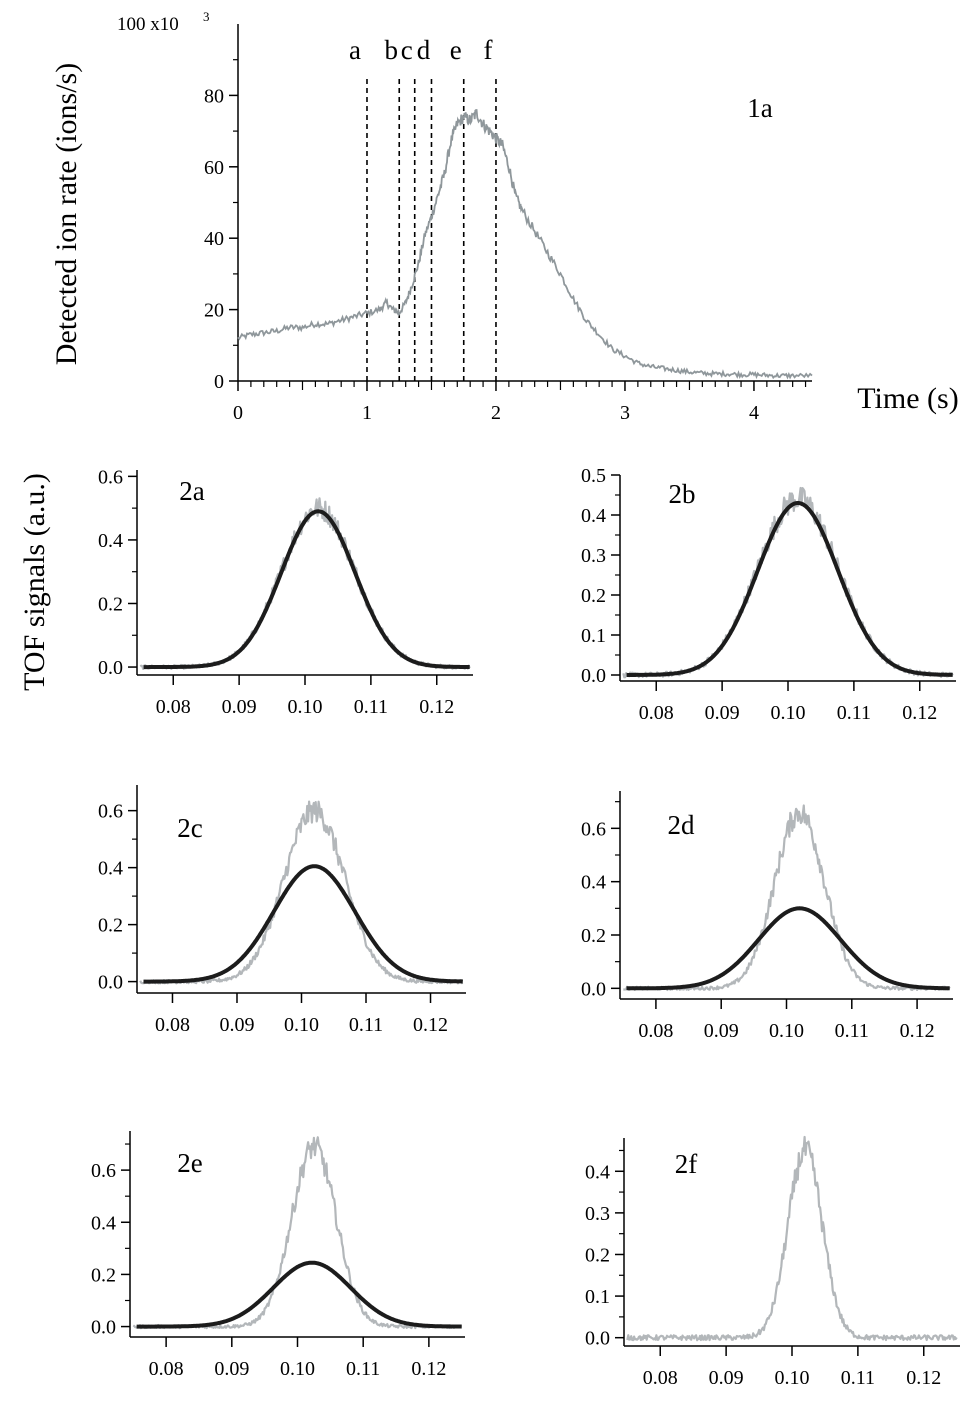  I want to click on chart-2c: 0.0 0.2 0.4 0.6 0.08 0.09 0.10 0.11 0.12 2c, so click(282, 910).